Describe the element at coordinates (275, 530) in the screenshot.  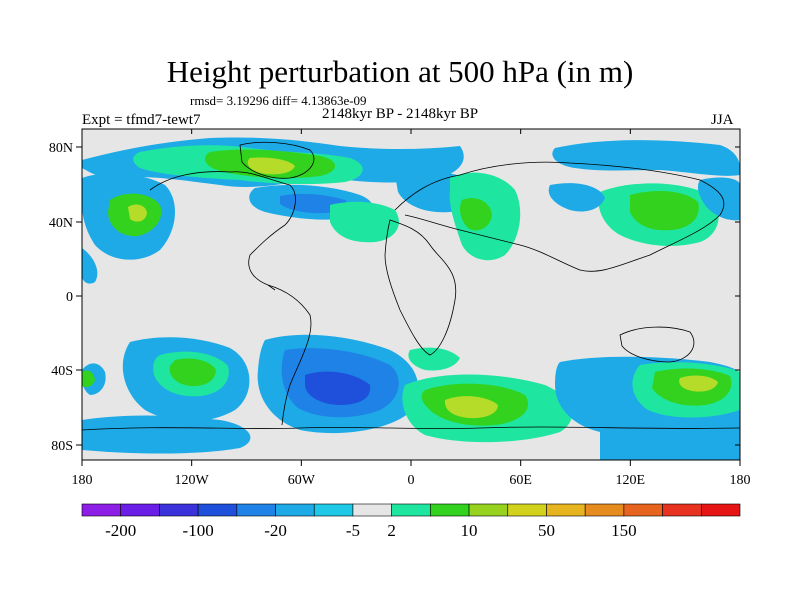
I see `colorbar-label: -20` at that location.